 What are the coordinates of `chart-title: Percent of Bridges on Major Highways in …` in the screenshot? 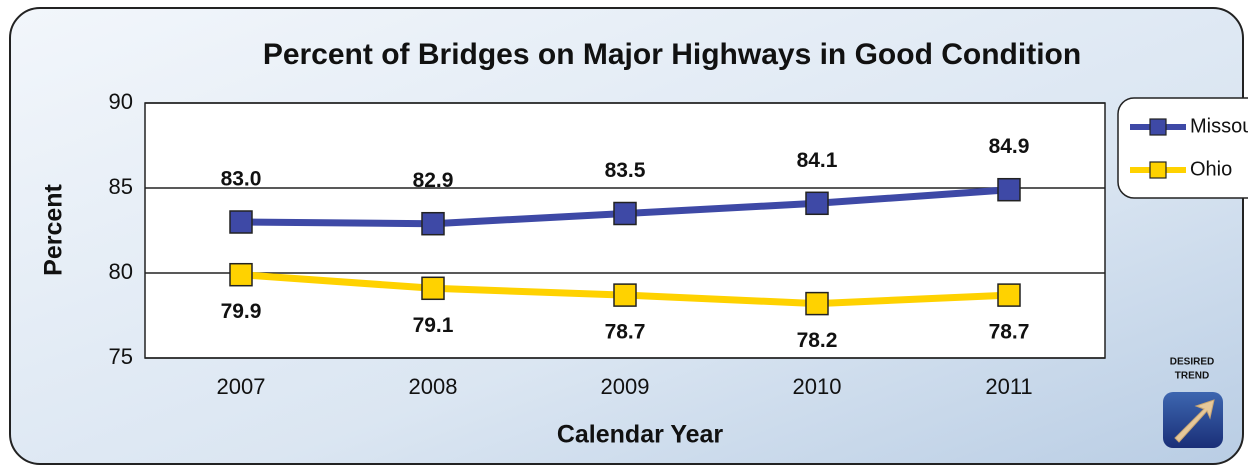 It's located at (672, 54).